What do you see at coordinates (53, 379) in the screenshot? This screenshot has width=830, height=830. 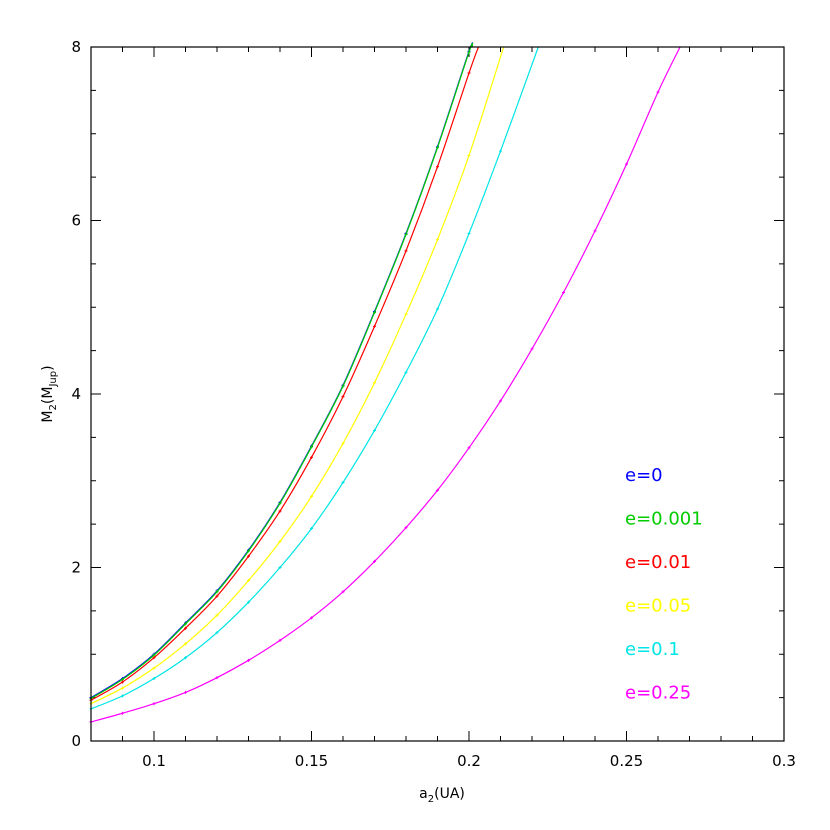 I see `y-axis-label-sub2: Jup` at bounding box center [53, 379].